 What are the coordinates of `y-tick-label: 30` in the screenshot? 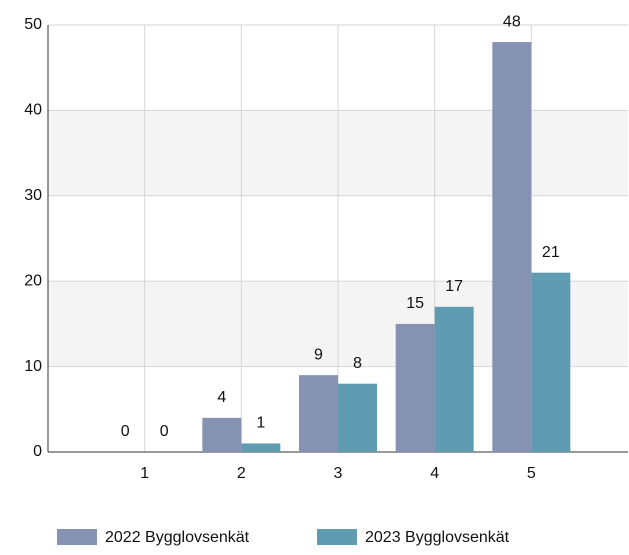 It's located at (33, 195).